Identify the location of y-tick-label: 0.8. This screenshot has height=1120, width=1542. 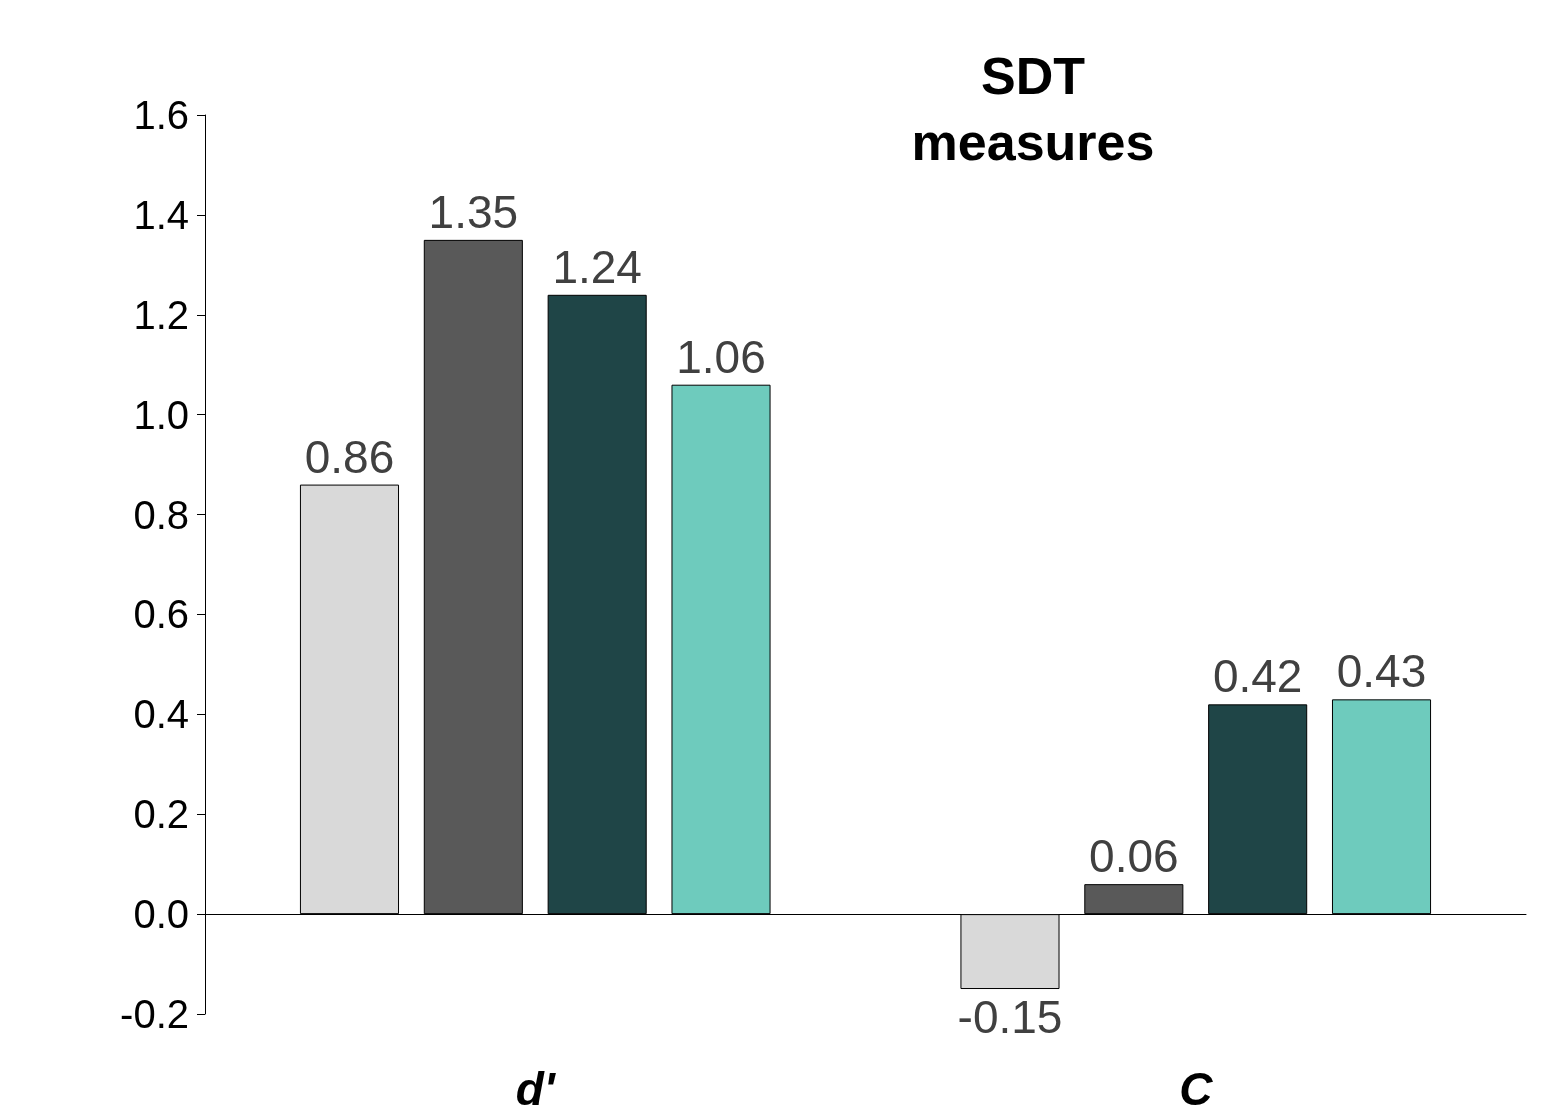
(161, 514).